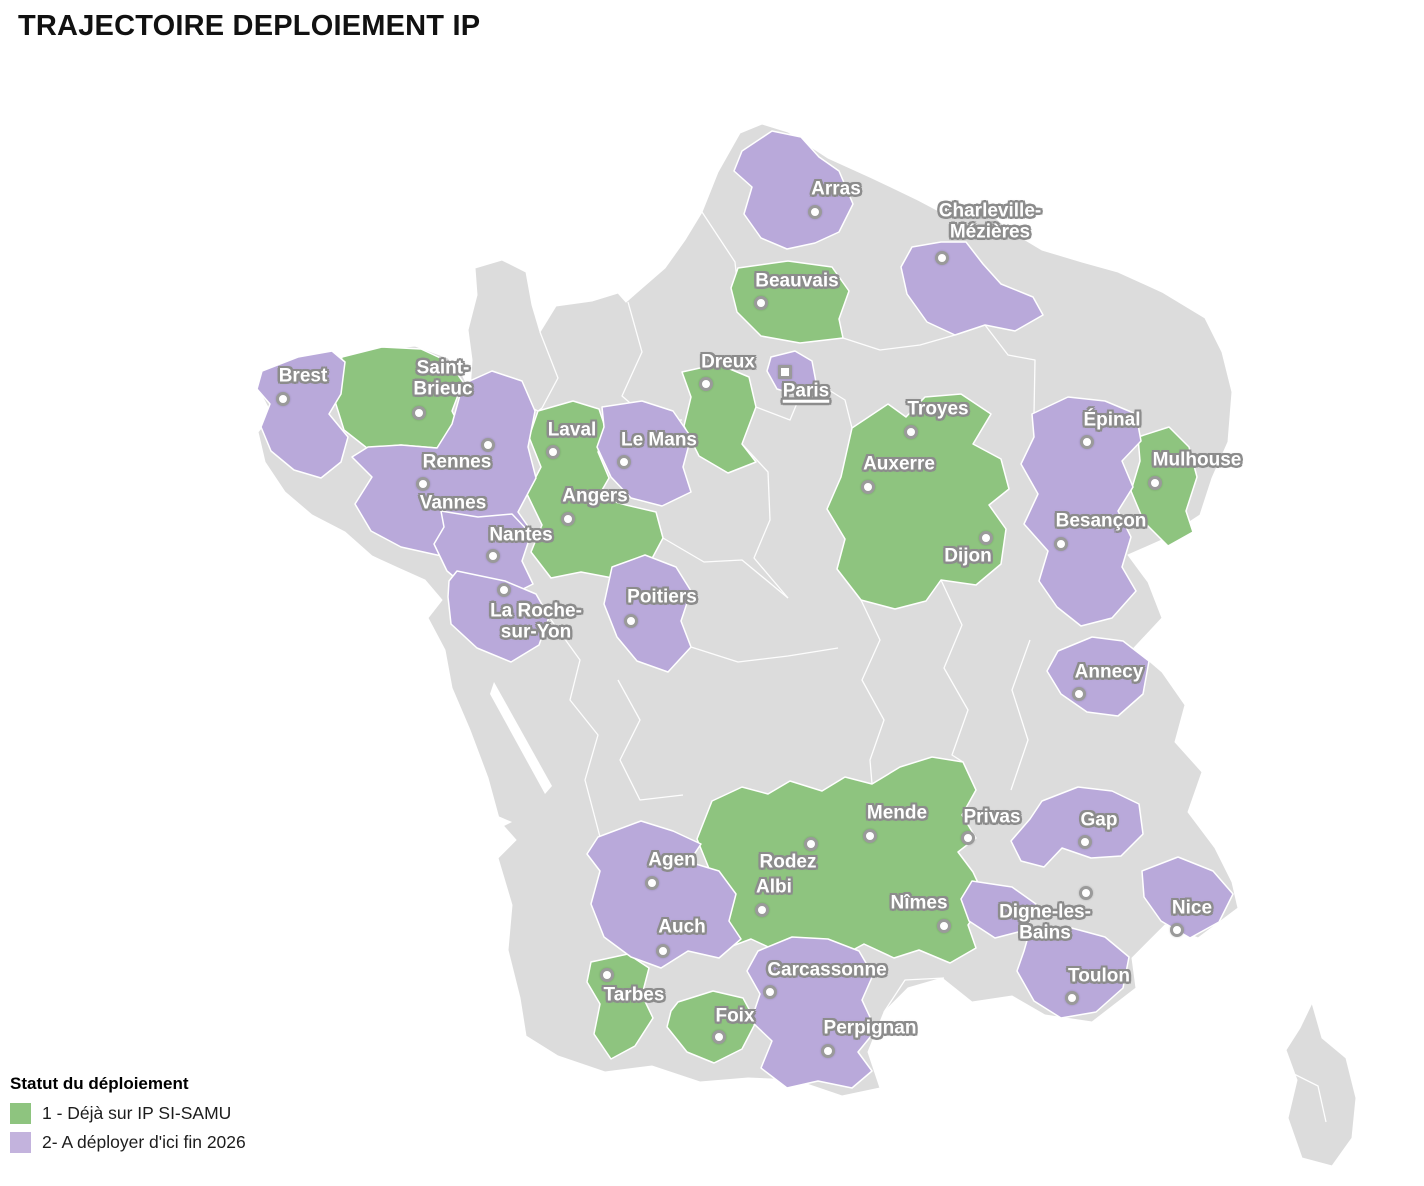  What do you see at coordinates (1177, 930) in the screenshot?
I see `city-marker-nice` at bounding box center [1177, 930].